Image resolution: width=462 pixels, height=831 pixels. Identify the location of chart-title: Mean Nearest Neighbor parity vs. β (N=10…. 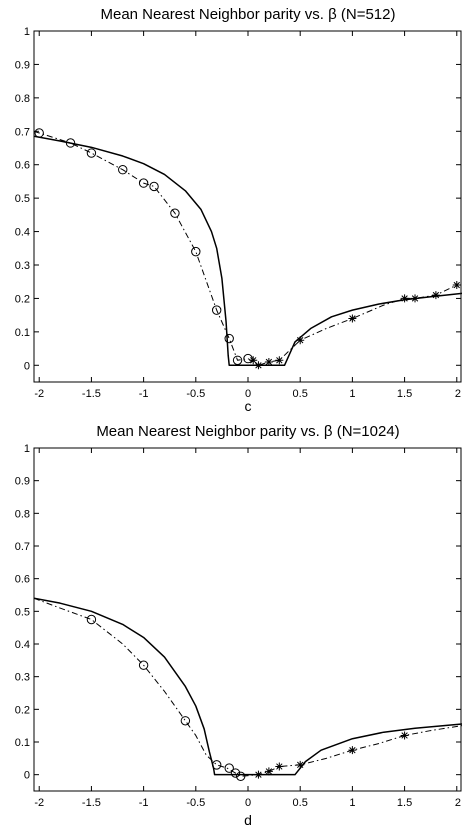
(247, 431).